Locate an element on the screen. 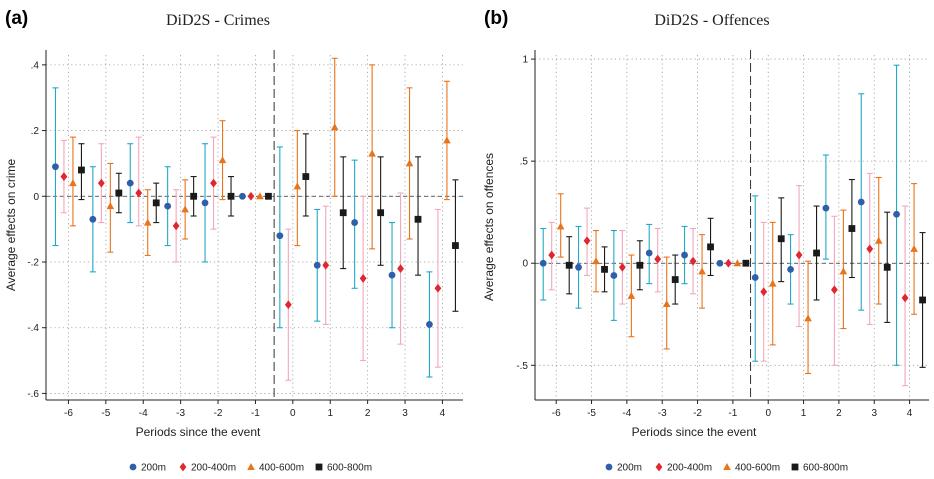 Image resolution: width=934 pixels, height=479 pixels. panel-a-letter: a is located at coordinates (16, 18).